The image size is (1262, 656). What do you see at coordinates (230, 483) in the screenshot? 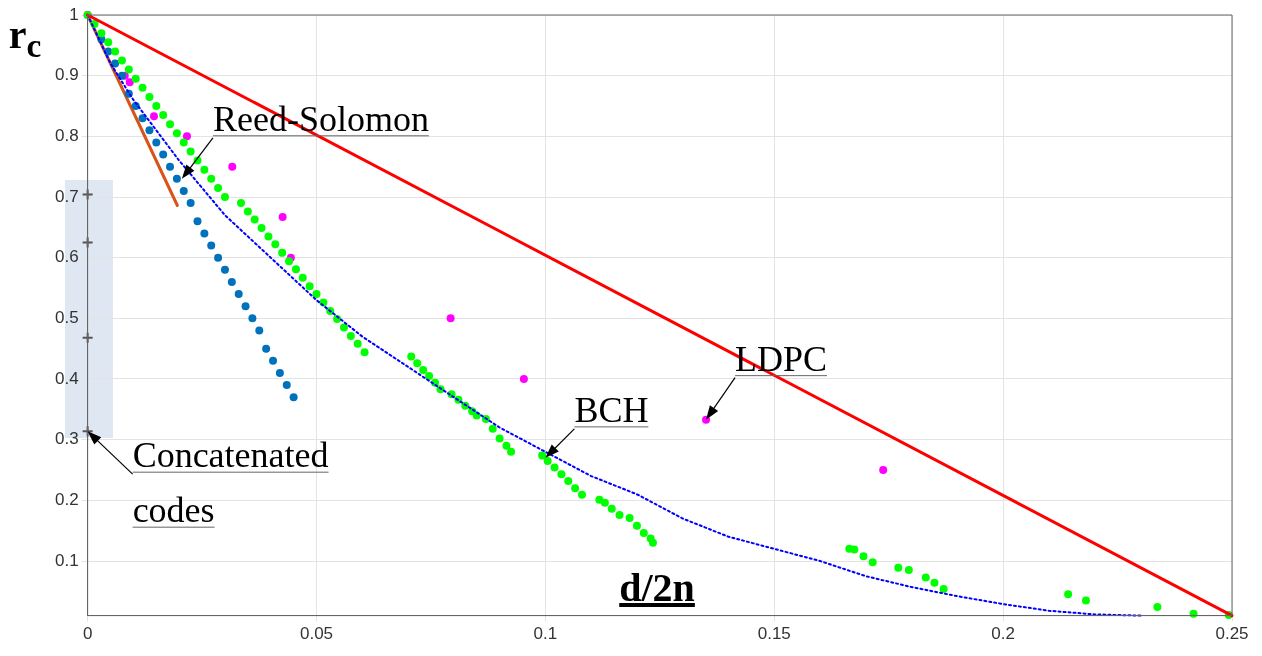
I see `annotation: Concatenated codes` at bounding box center [230, 483].